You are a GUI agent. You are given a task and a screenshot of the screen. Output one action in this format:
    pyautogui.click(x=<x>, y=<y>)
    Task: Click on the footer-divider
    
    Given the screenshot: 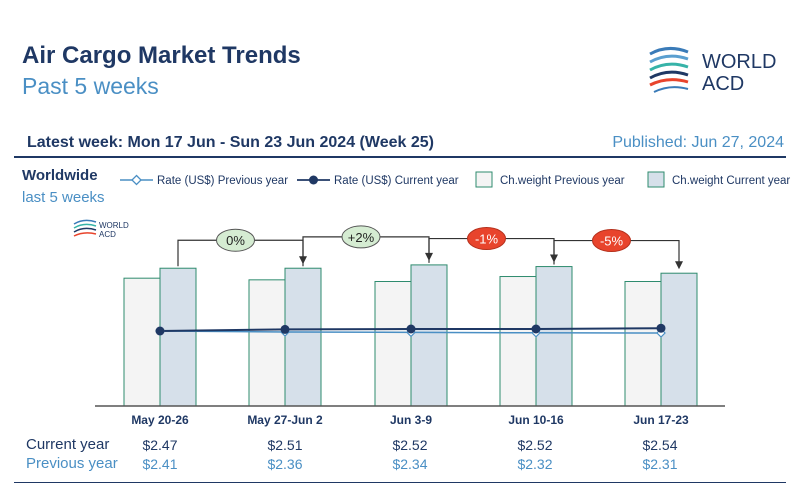 What is the action you would take?
    pyautogui.click(x=400, y=482)
    